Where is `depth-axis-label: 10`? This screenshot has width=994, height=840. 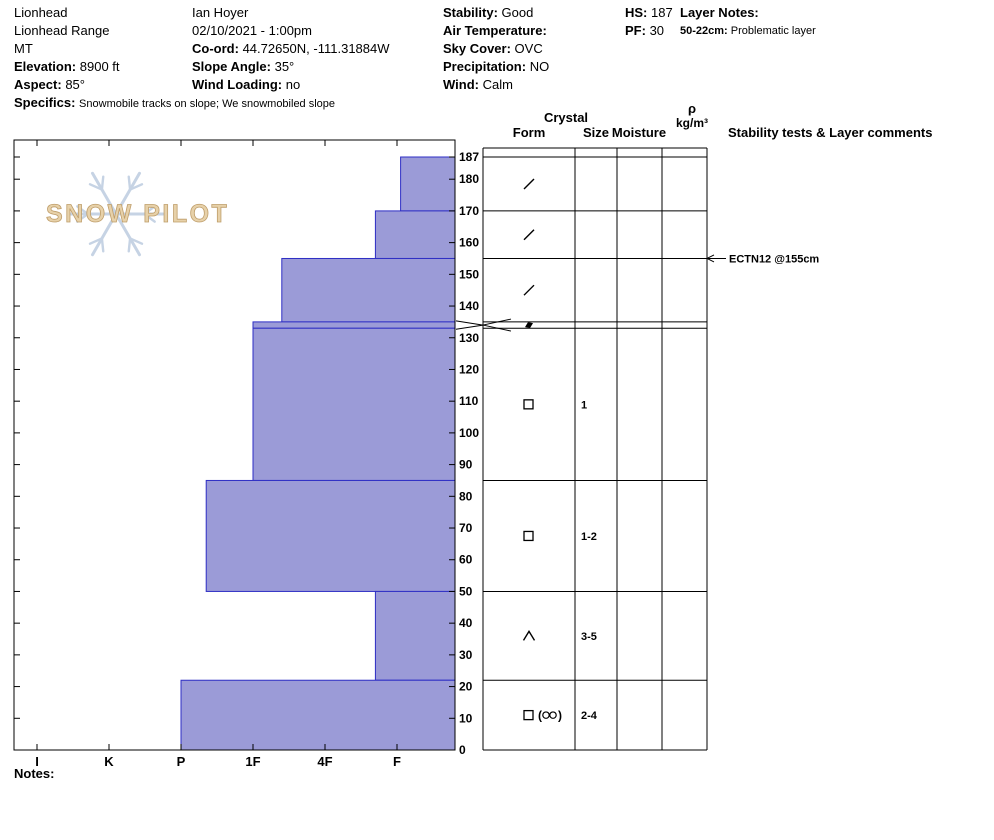 depth-axis-label: 10 is located at coordinates (466, 718).